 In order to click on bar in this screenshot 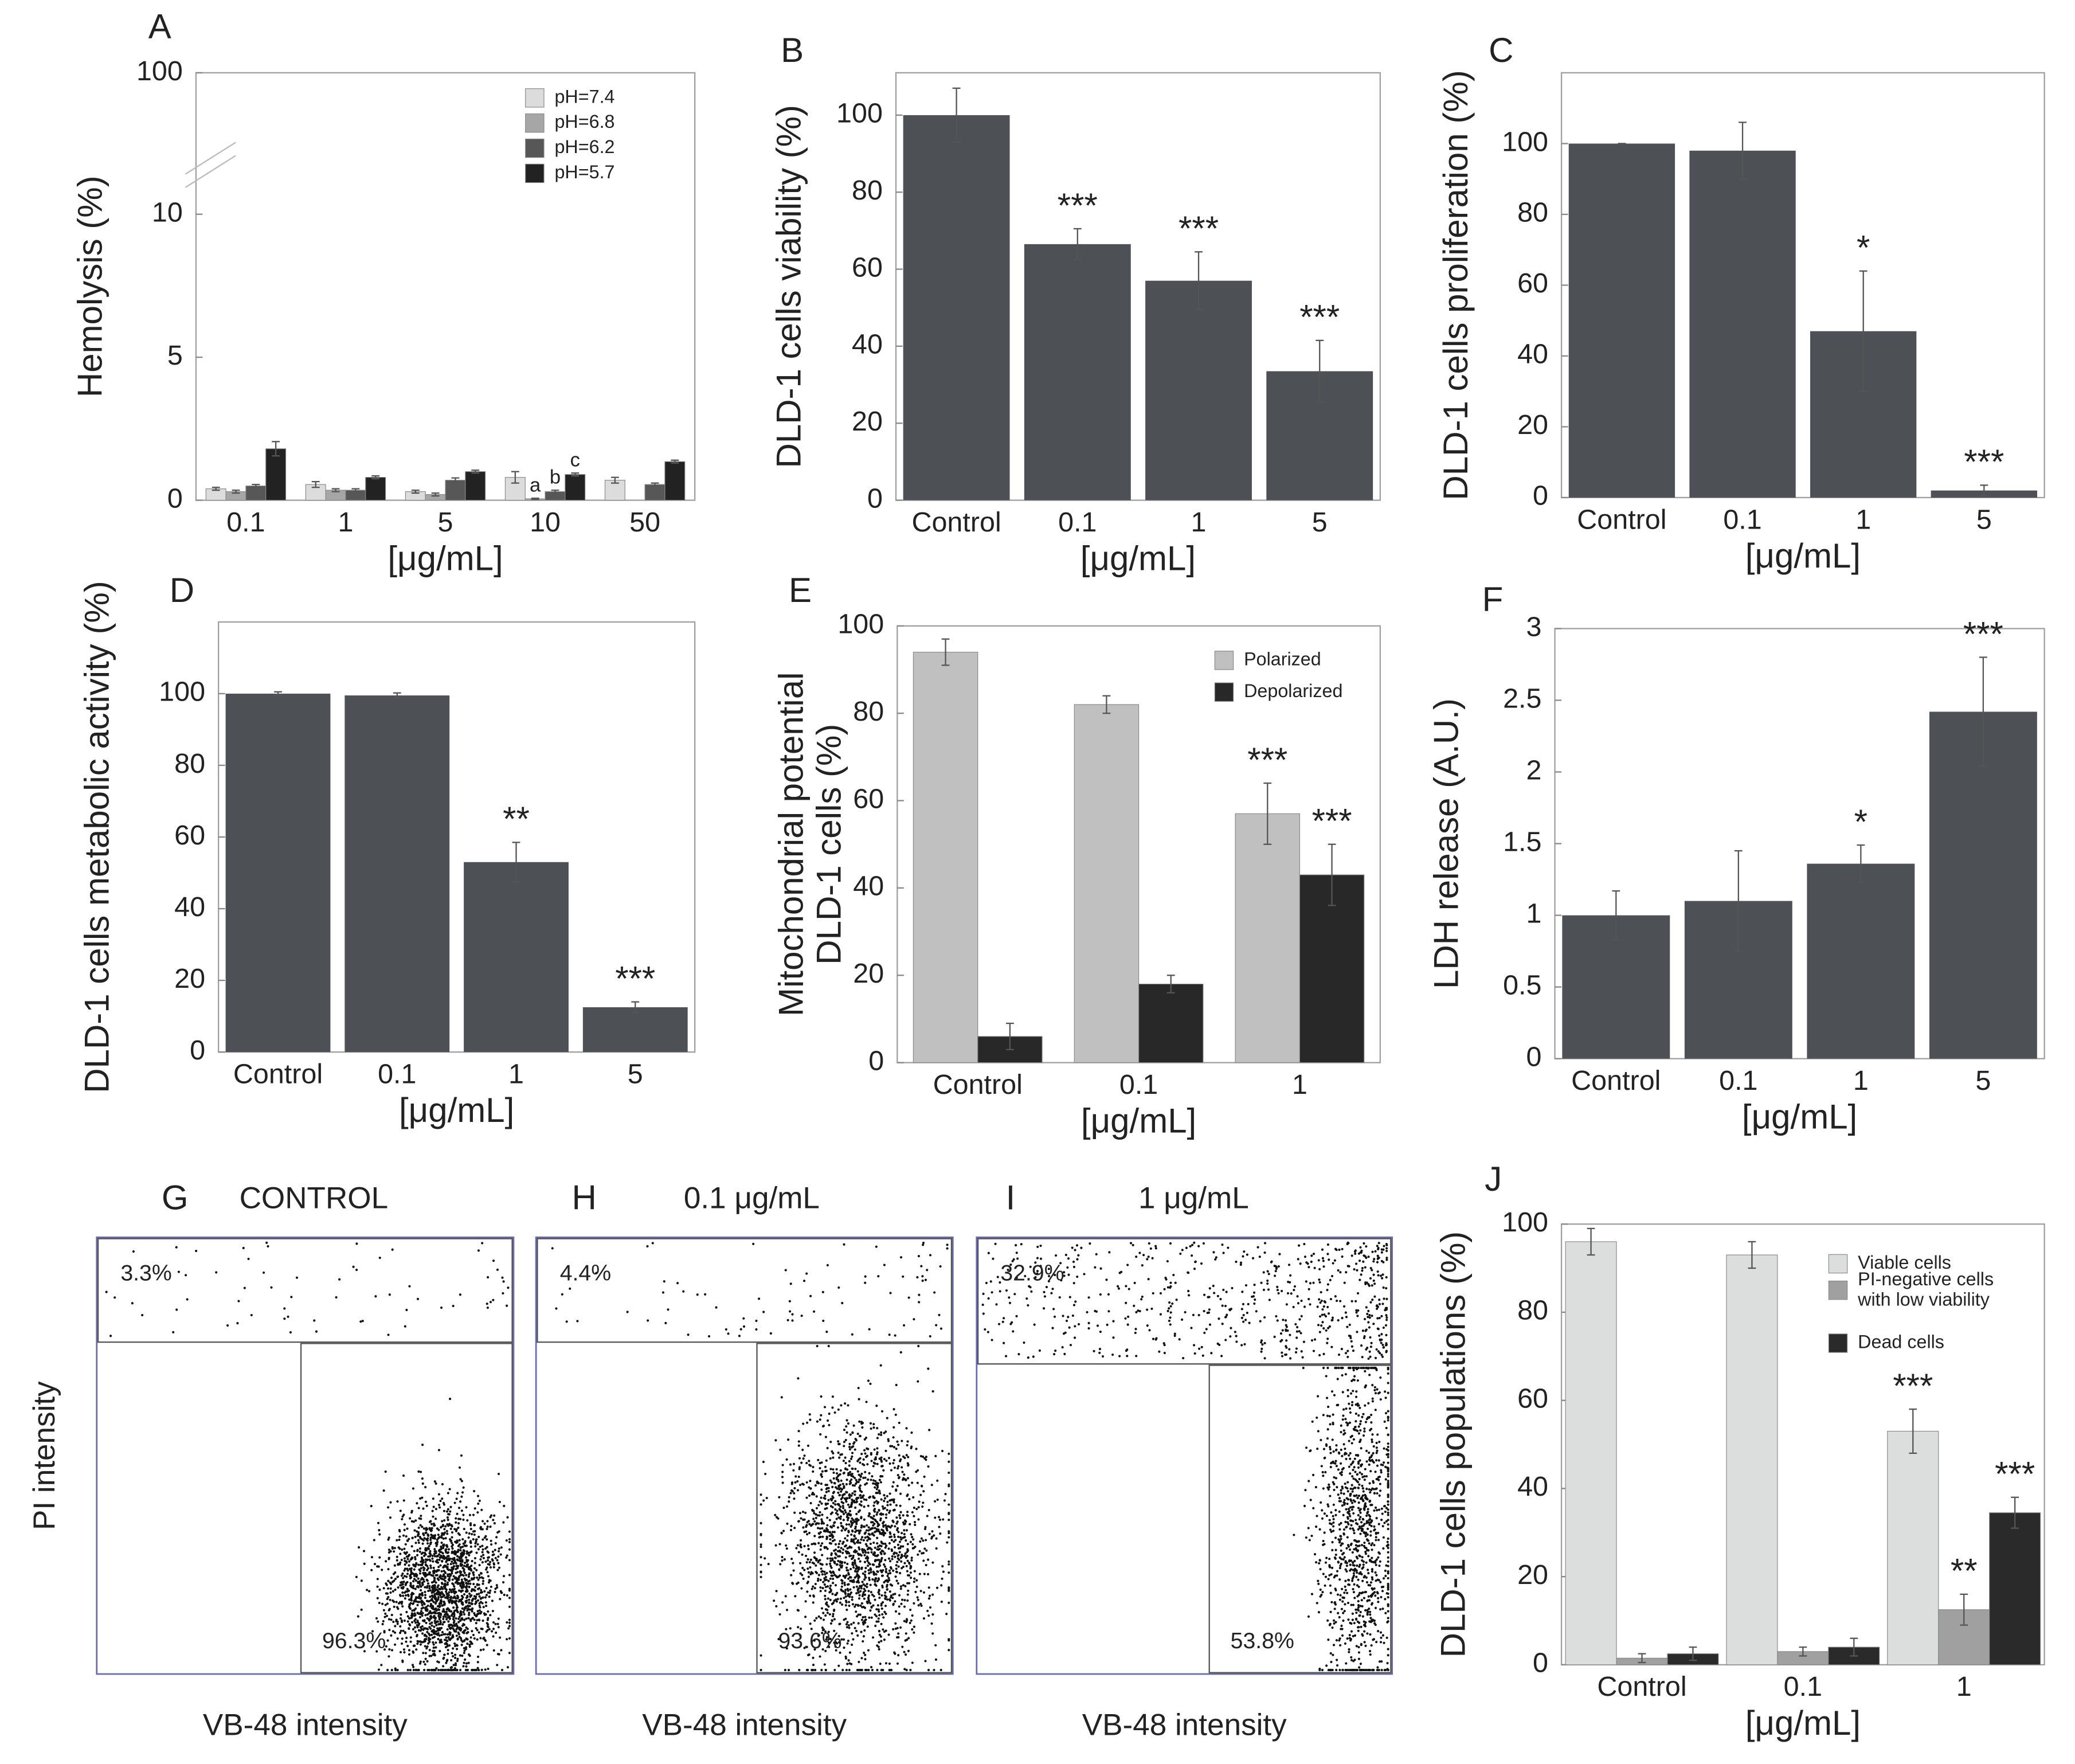, I will do `click(516, 957)`.